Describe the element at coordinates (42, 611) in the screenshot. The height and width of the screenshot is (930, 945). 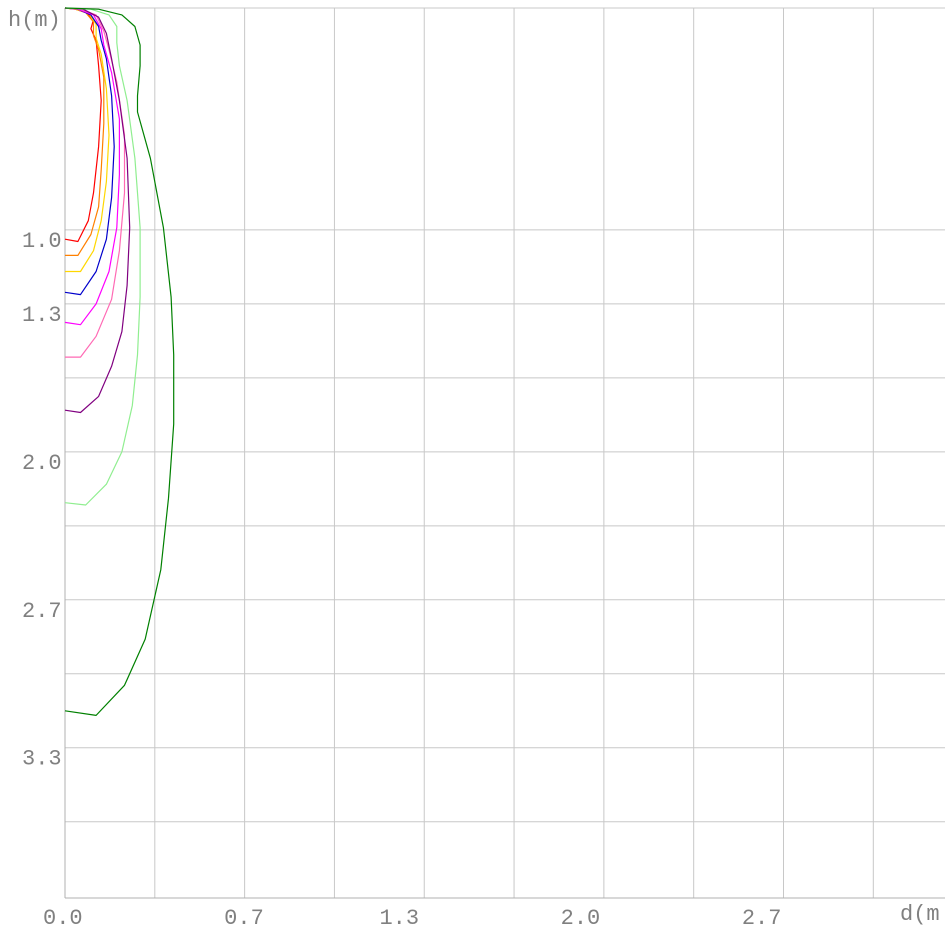
I see `y-tick-label: 2.7` at that location.